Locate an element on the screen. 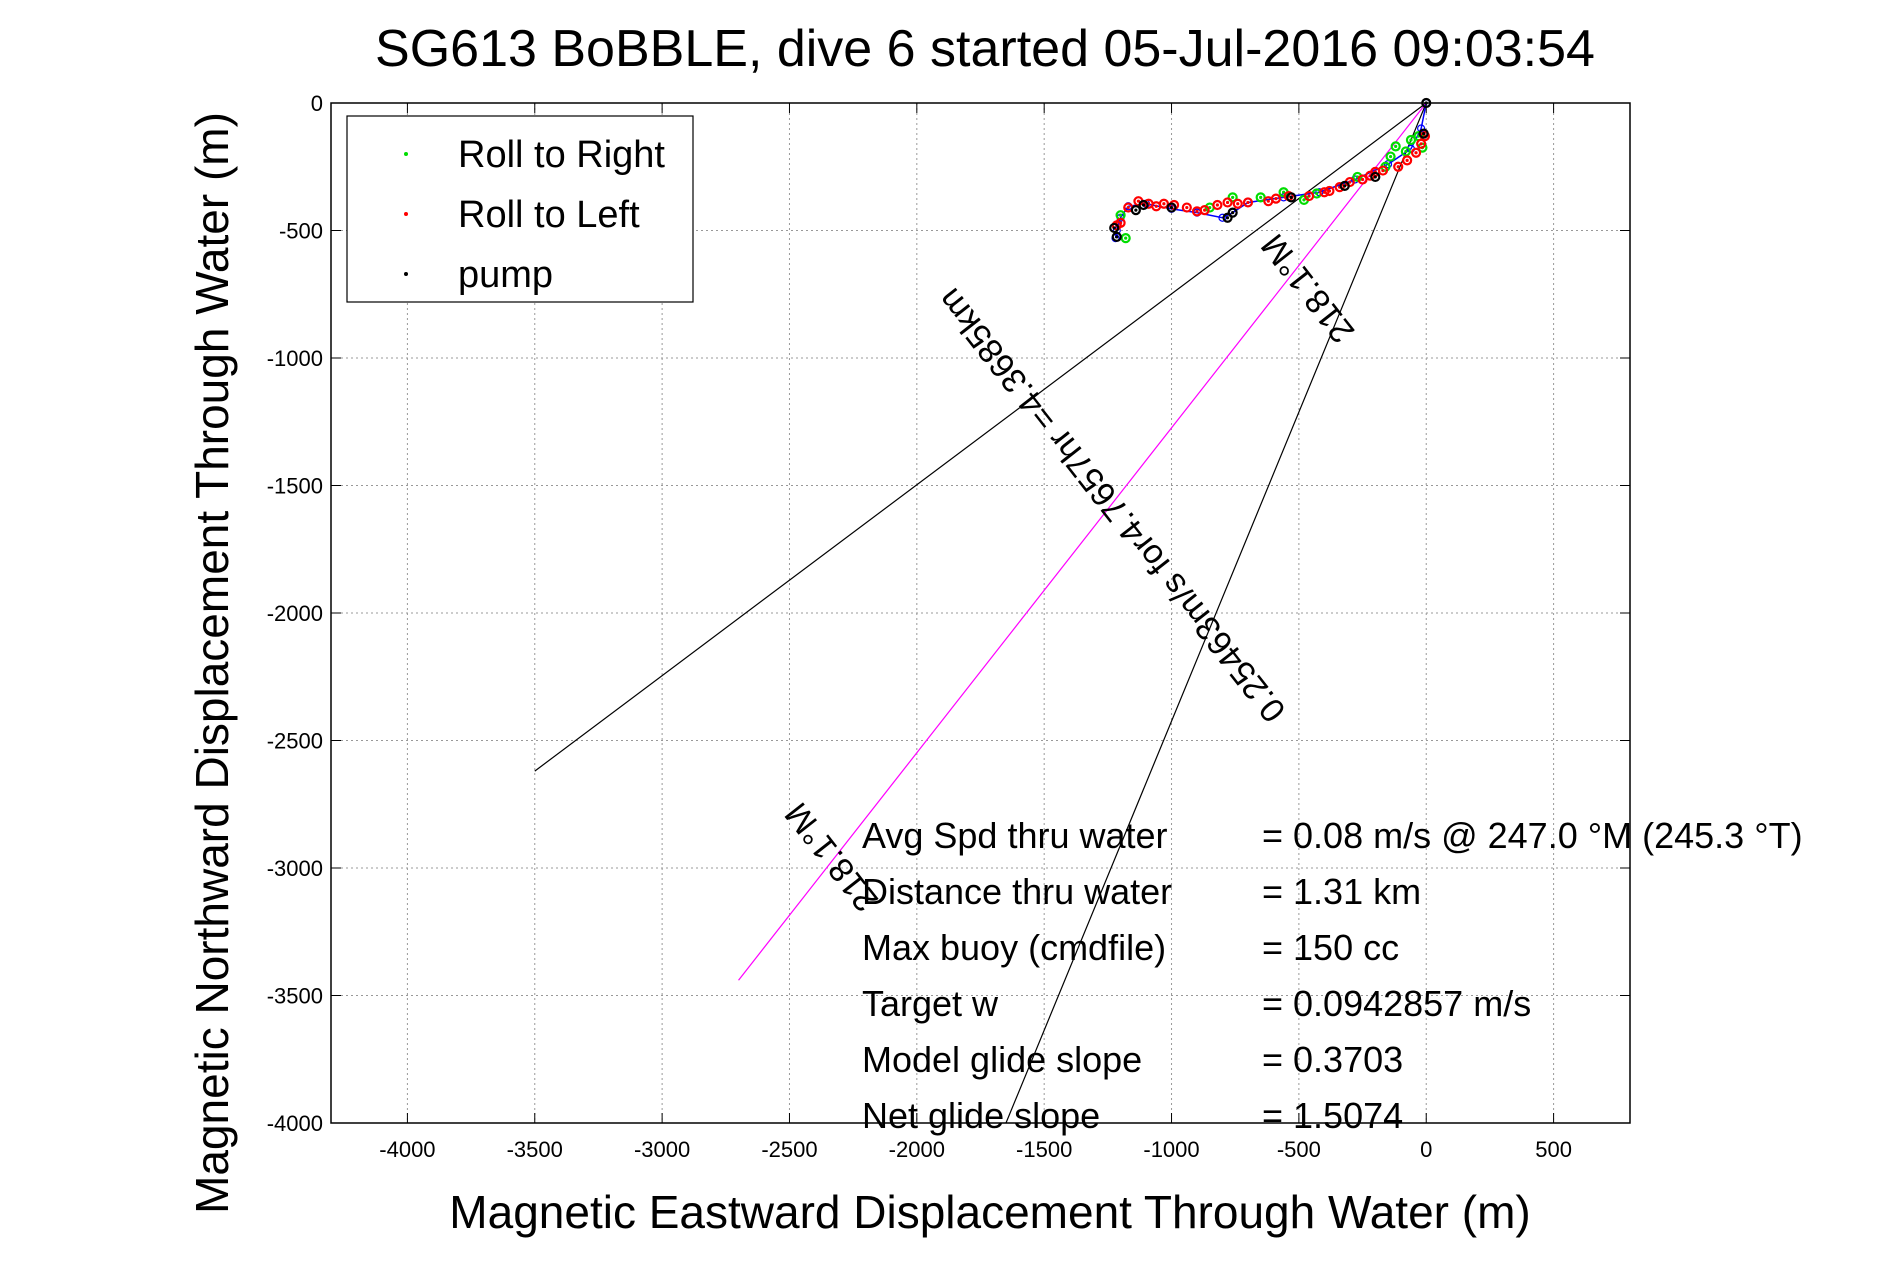 The image size is (1891, 1267). summary-label: Avg Spd thru water is located at coordinates (1015, 835).